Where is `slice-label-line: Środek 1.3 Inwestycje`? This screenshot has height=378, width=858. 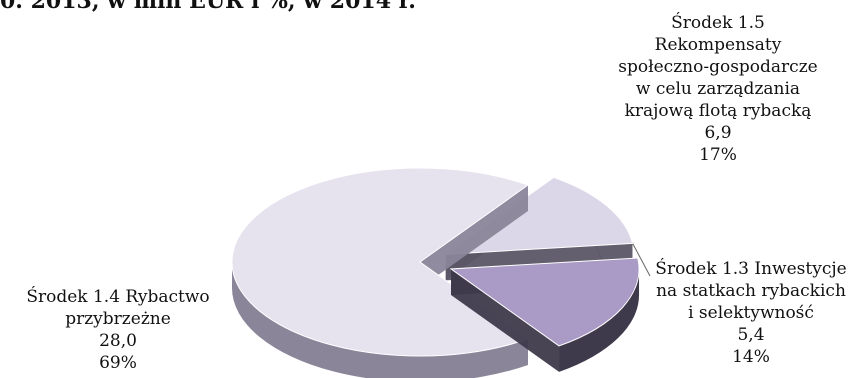 slice-label-line: Środek 1.3 Inwestycje is located at coordinates (751, 269).